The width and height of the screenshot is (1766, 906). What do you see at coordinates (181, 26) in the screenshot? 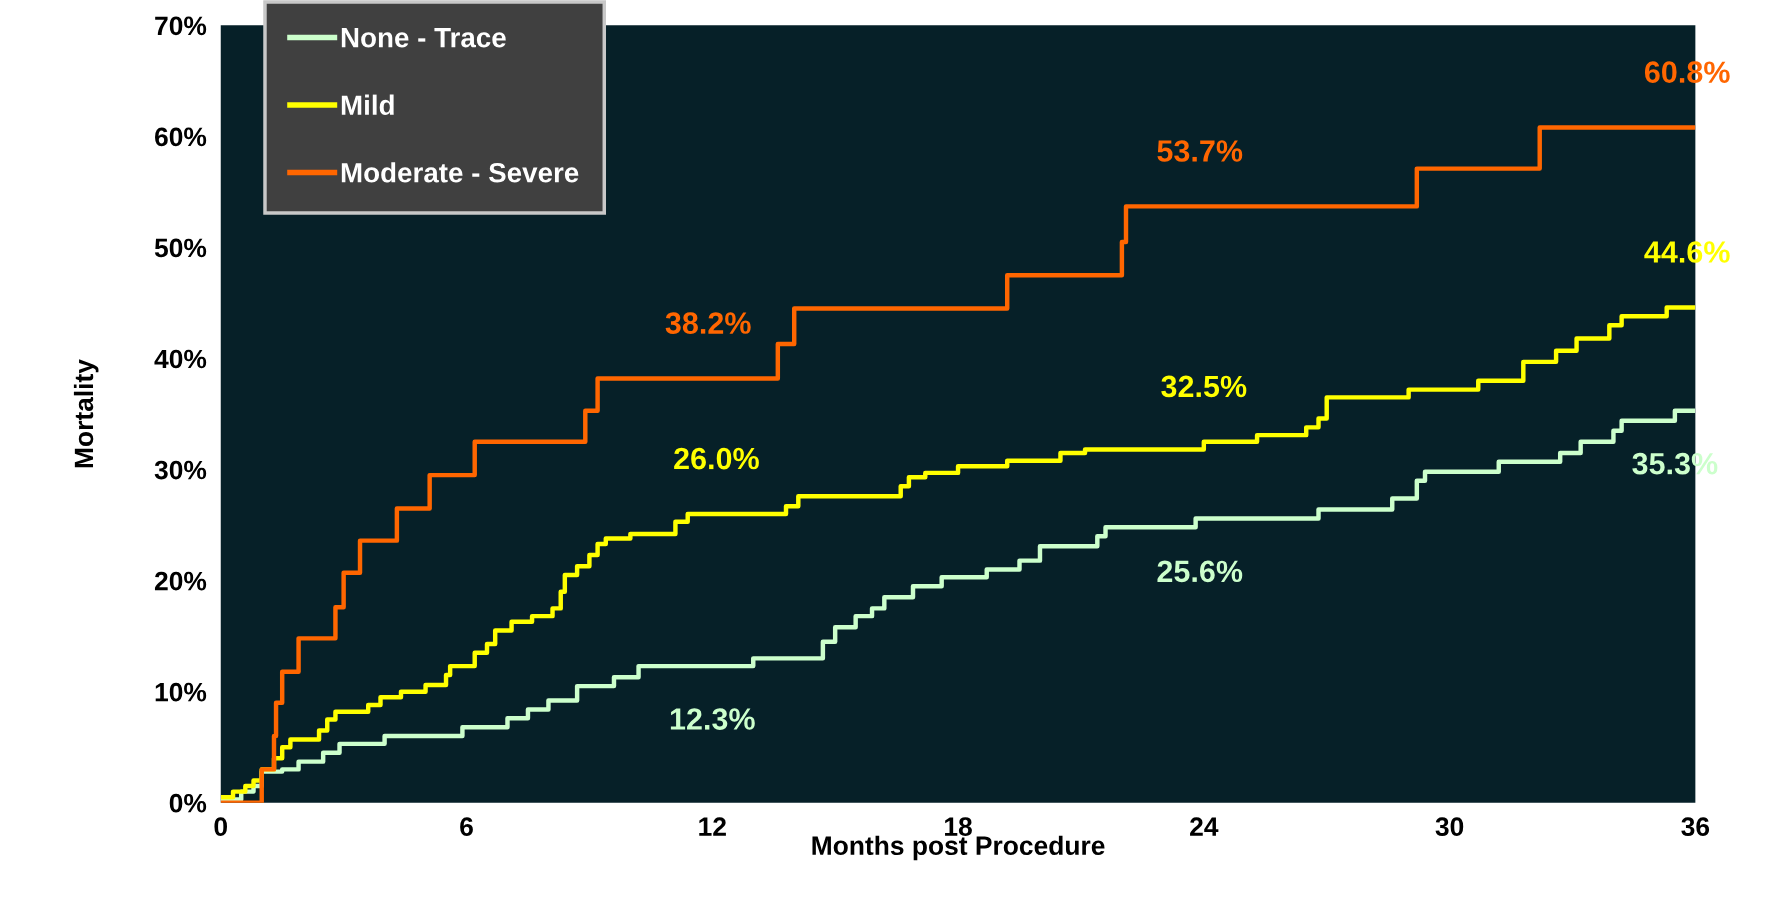
I see `y-tick-label: 70%` at bounding box center [181, 26].